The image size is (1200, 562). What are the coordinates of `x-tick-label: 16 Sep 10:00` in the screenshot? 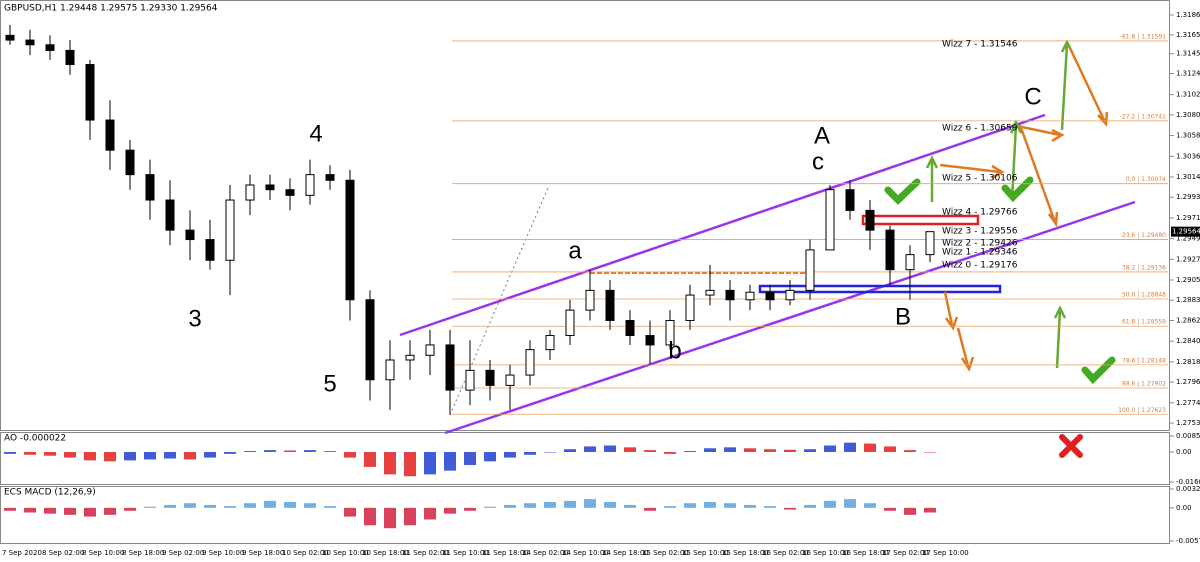 It's located at (825, 553).